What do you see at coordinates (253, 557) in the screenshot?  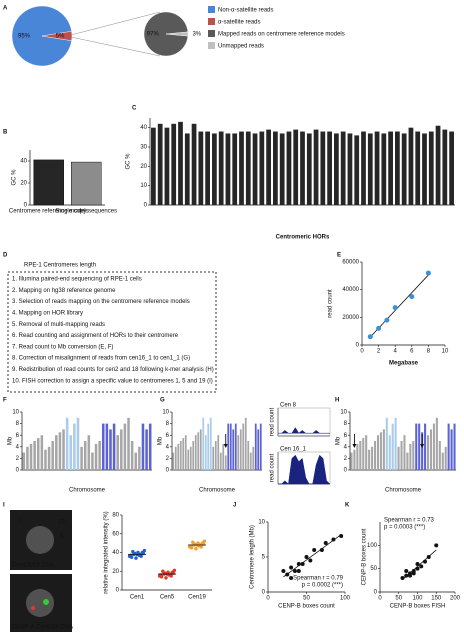 I see `y-axis-label: Centromere length (Mb)` at bounding box center [253, 557].